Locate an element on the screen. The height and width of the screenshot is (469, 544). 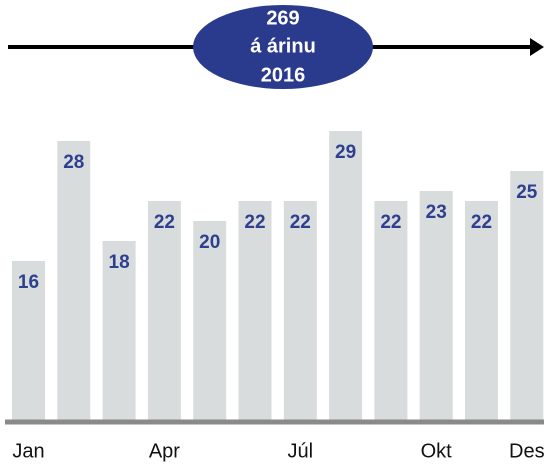
value-label: 29 is located at coordinates (345, 152).